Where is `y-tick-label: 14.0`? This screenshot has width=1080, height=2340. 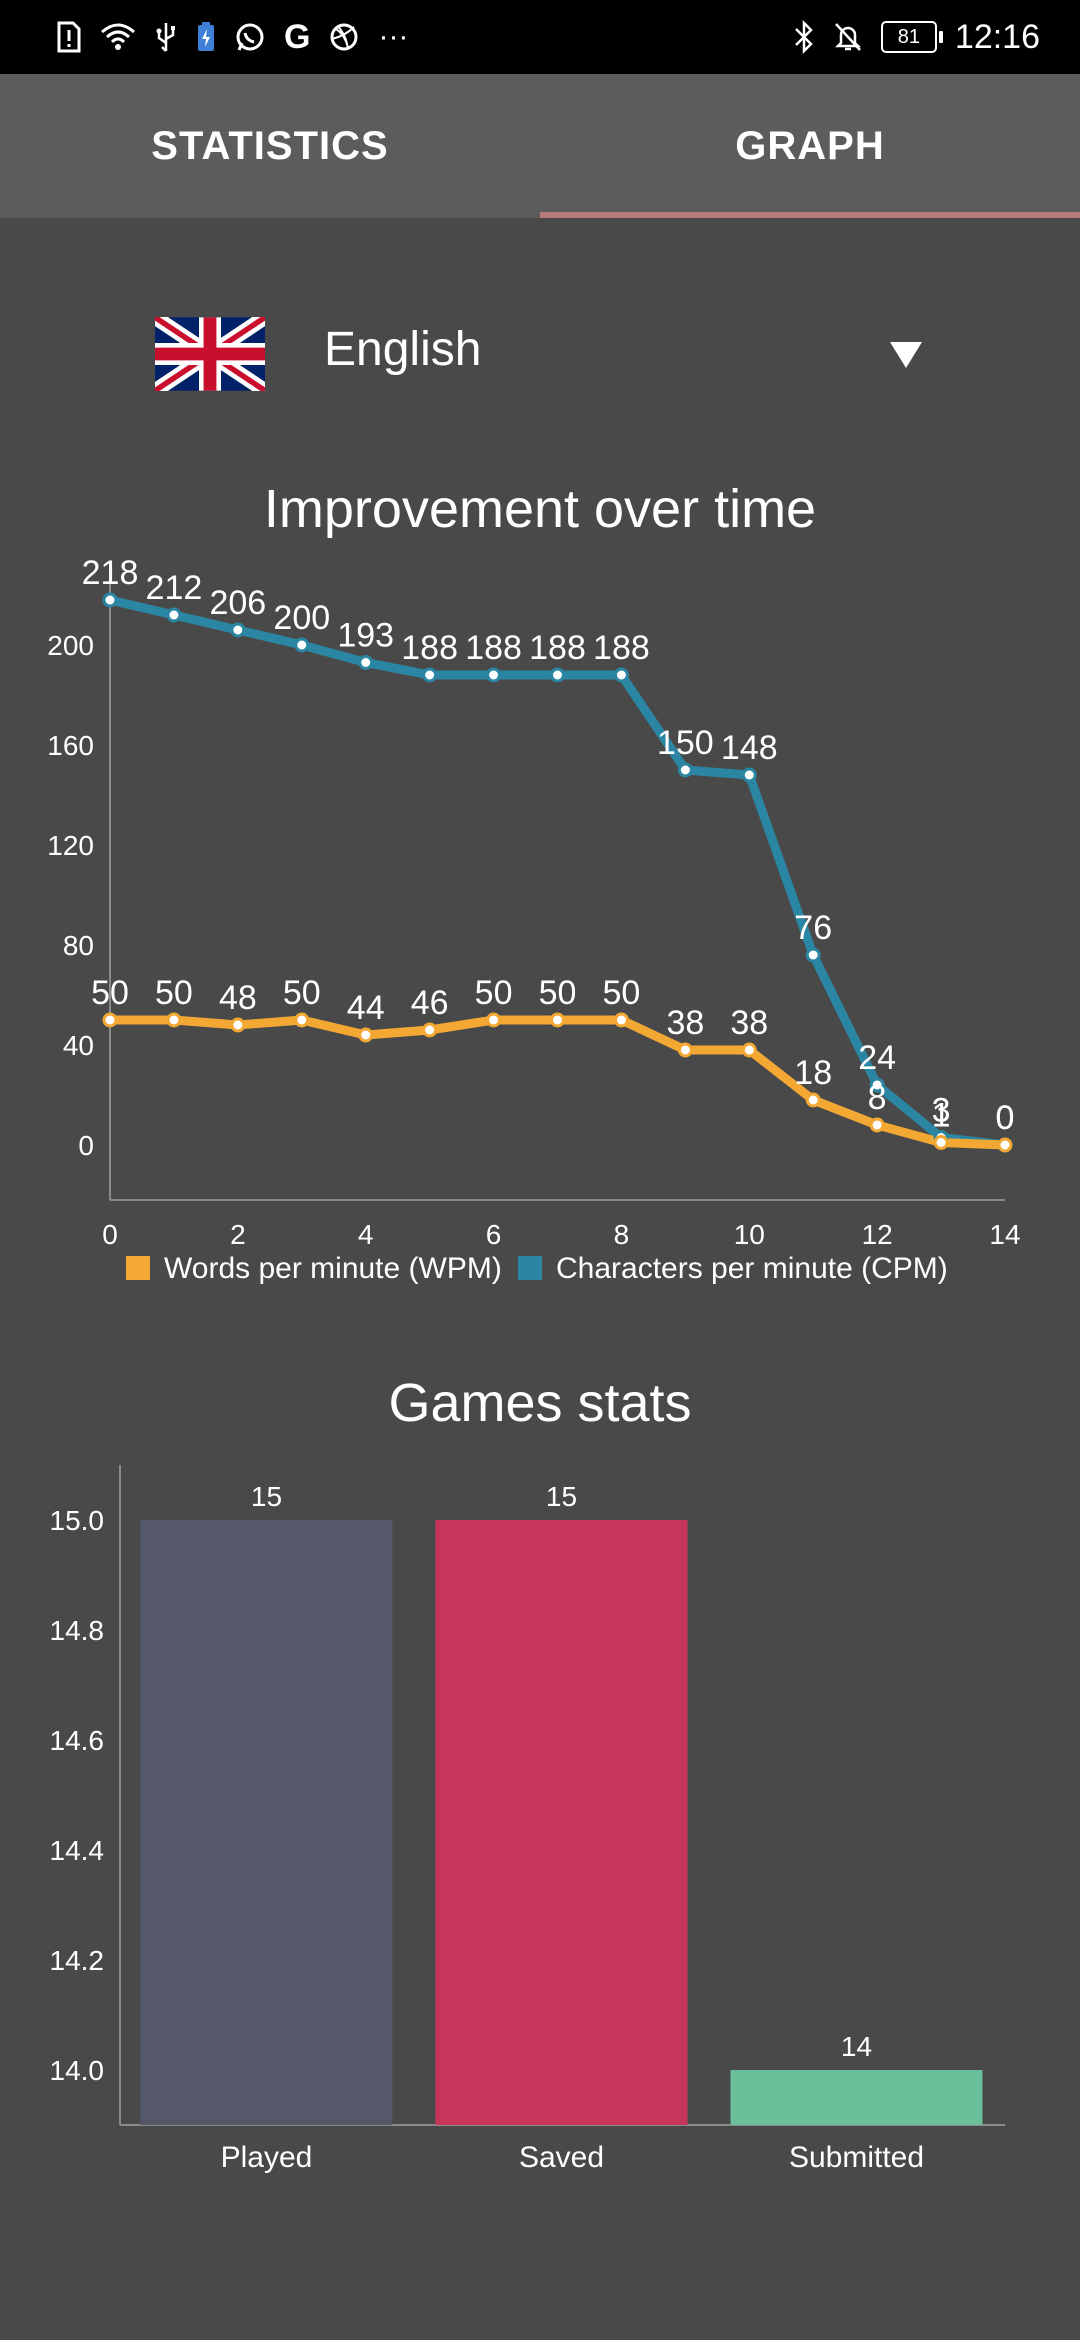 y-tick-label: 14.0 is located at coordinates (77, 2070).